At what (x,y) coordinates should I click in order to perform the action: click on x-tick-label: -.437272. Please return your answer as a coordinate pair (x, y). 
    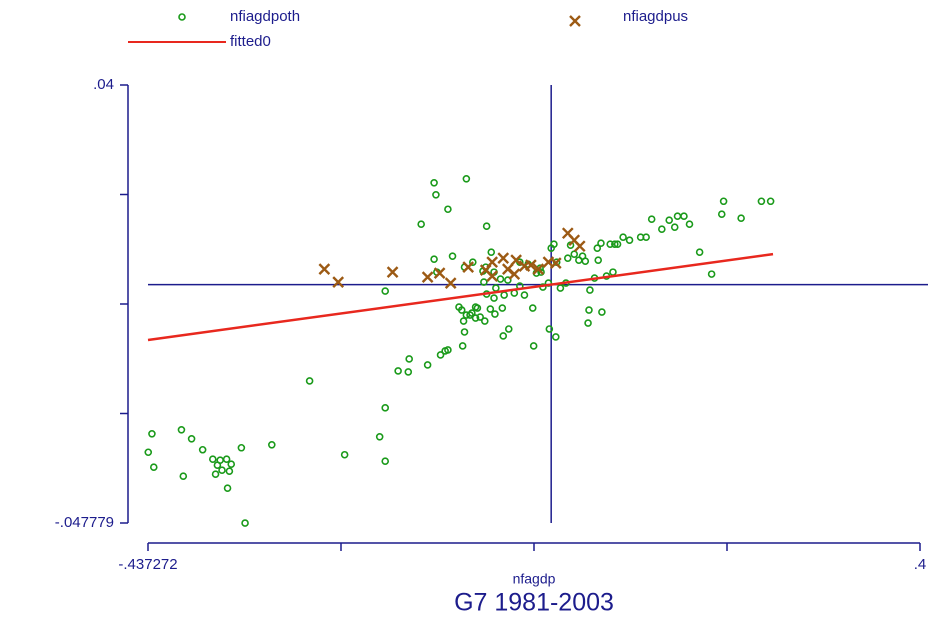
    Looking at the image, I should click on (147, 564).